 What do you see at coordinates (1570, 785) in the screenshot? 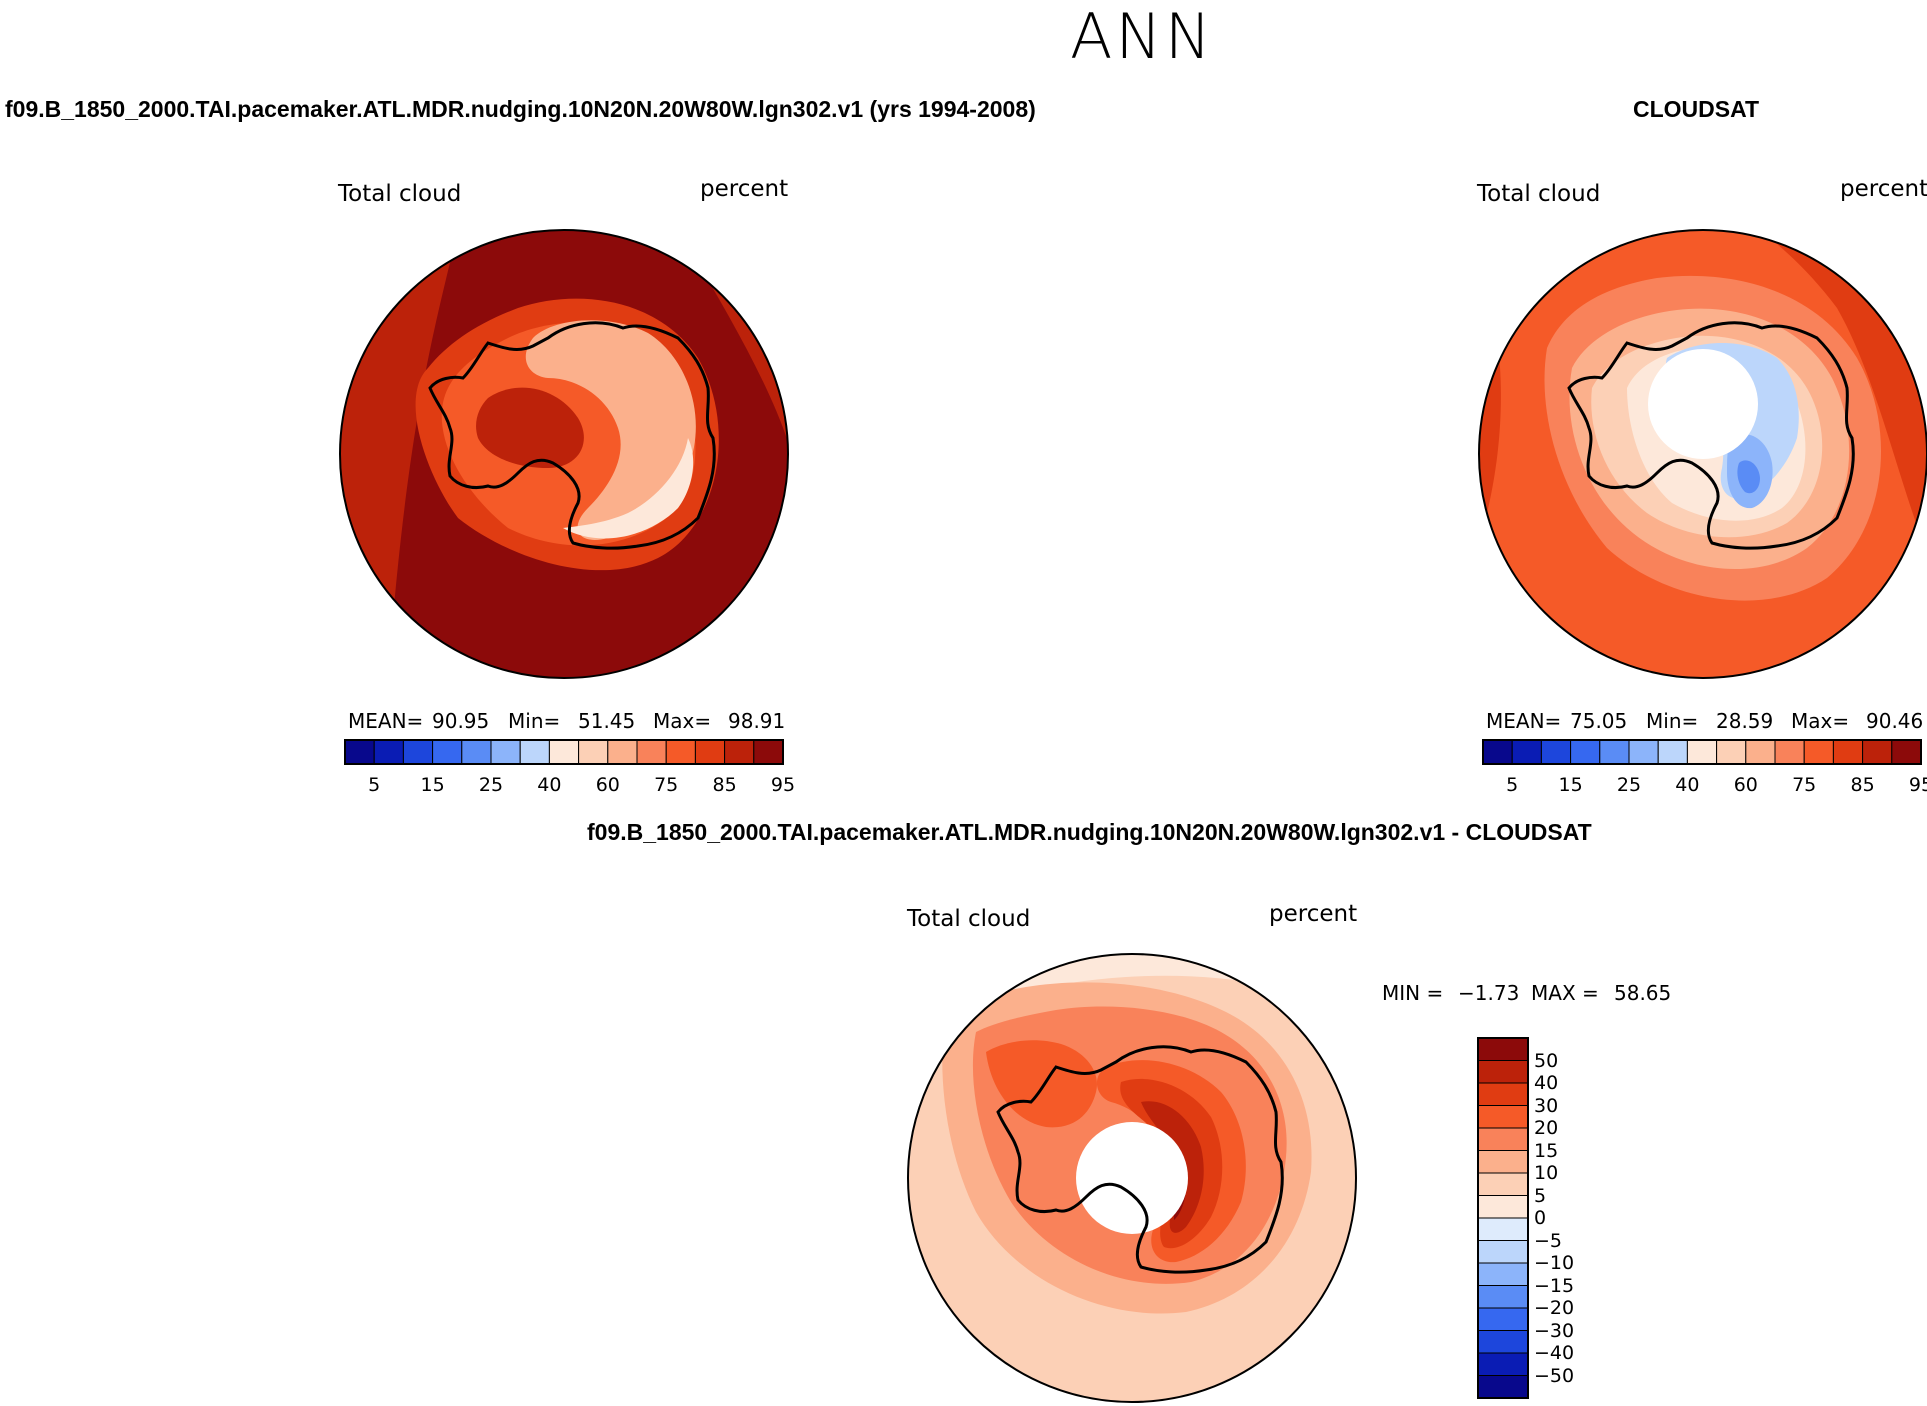
I see `obs-colorbar-tick: 15` at bounding box center [1570, 785].